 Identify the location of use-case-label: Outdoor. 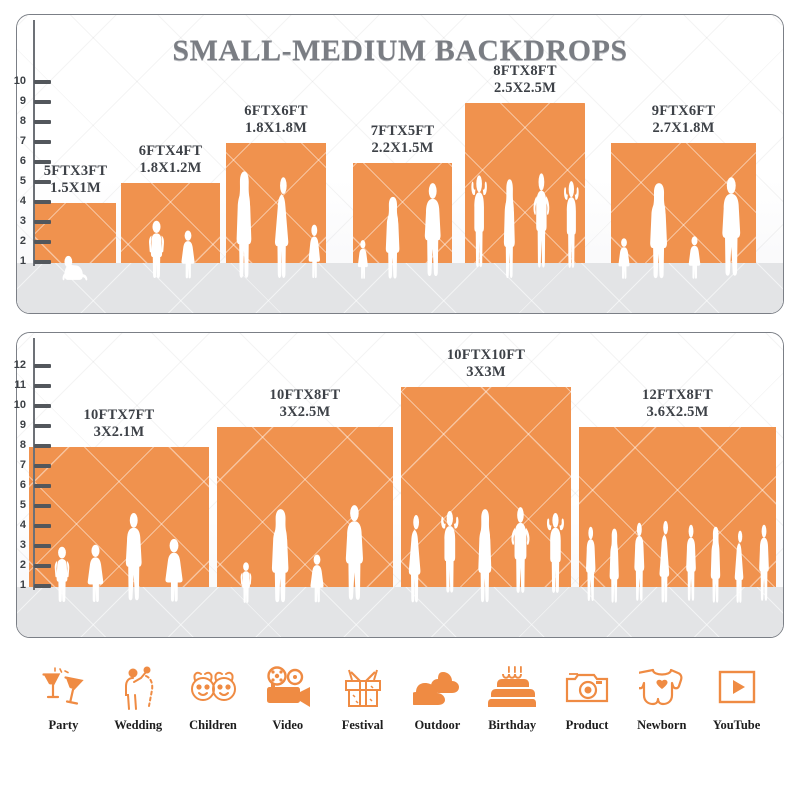
(437, 725).